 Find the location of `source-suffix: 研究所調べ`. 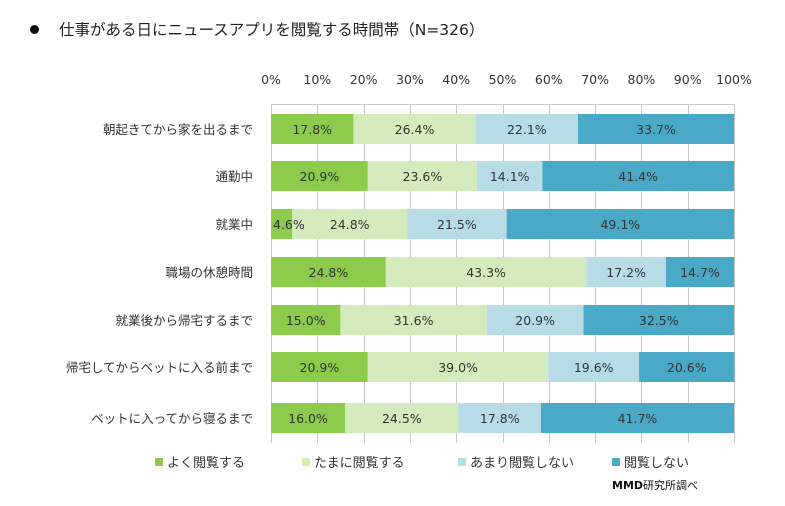

source-suffix: 研究所調べ is located at coordinates (671, 485).